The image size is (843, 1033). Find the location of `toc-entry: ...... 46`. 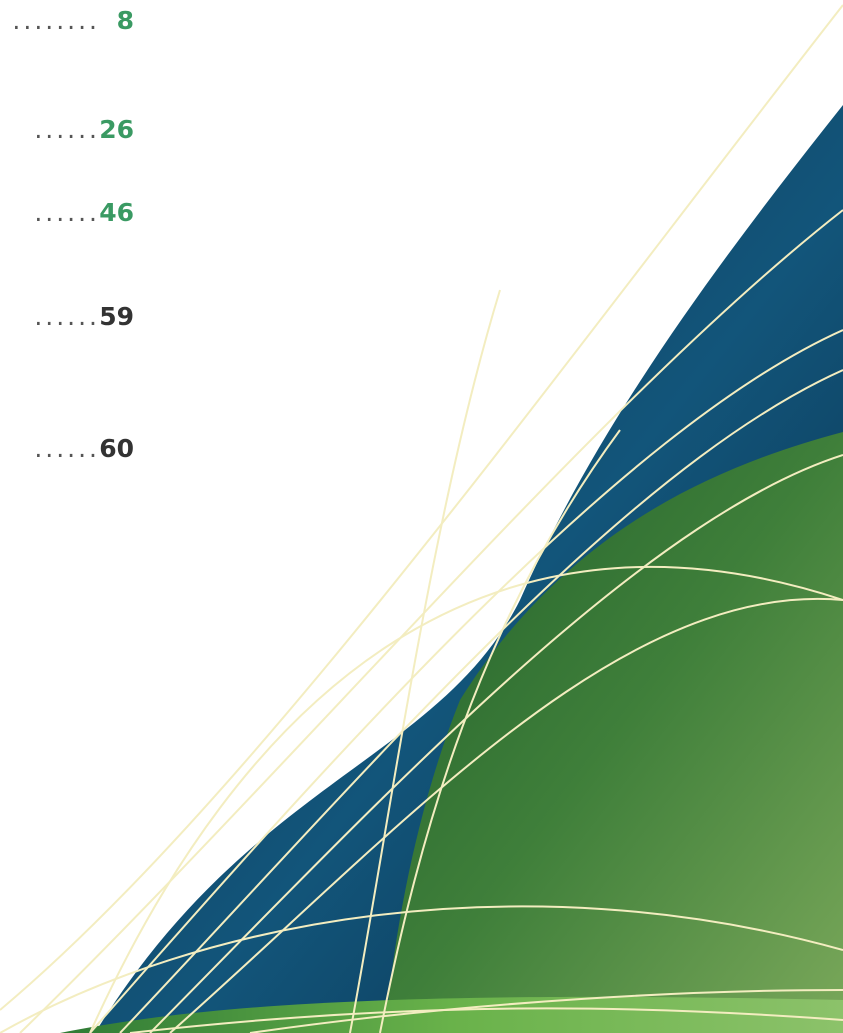

toc-entry: ...... 46 is located at coordinates (70, 213).